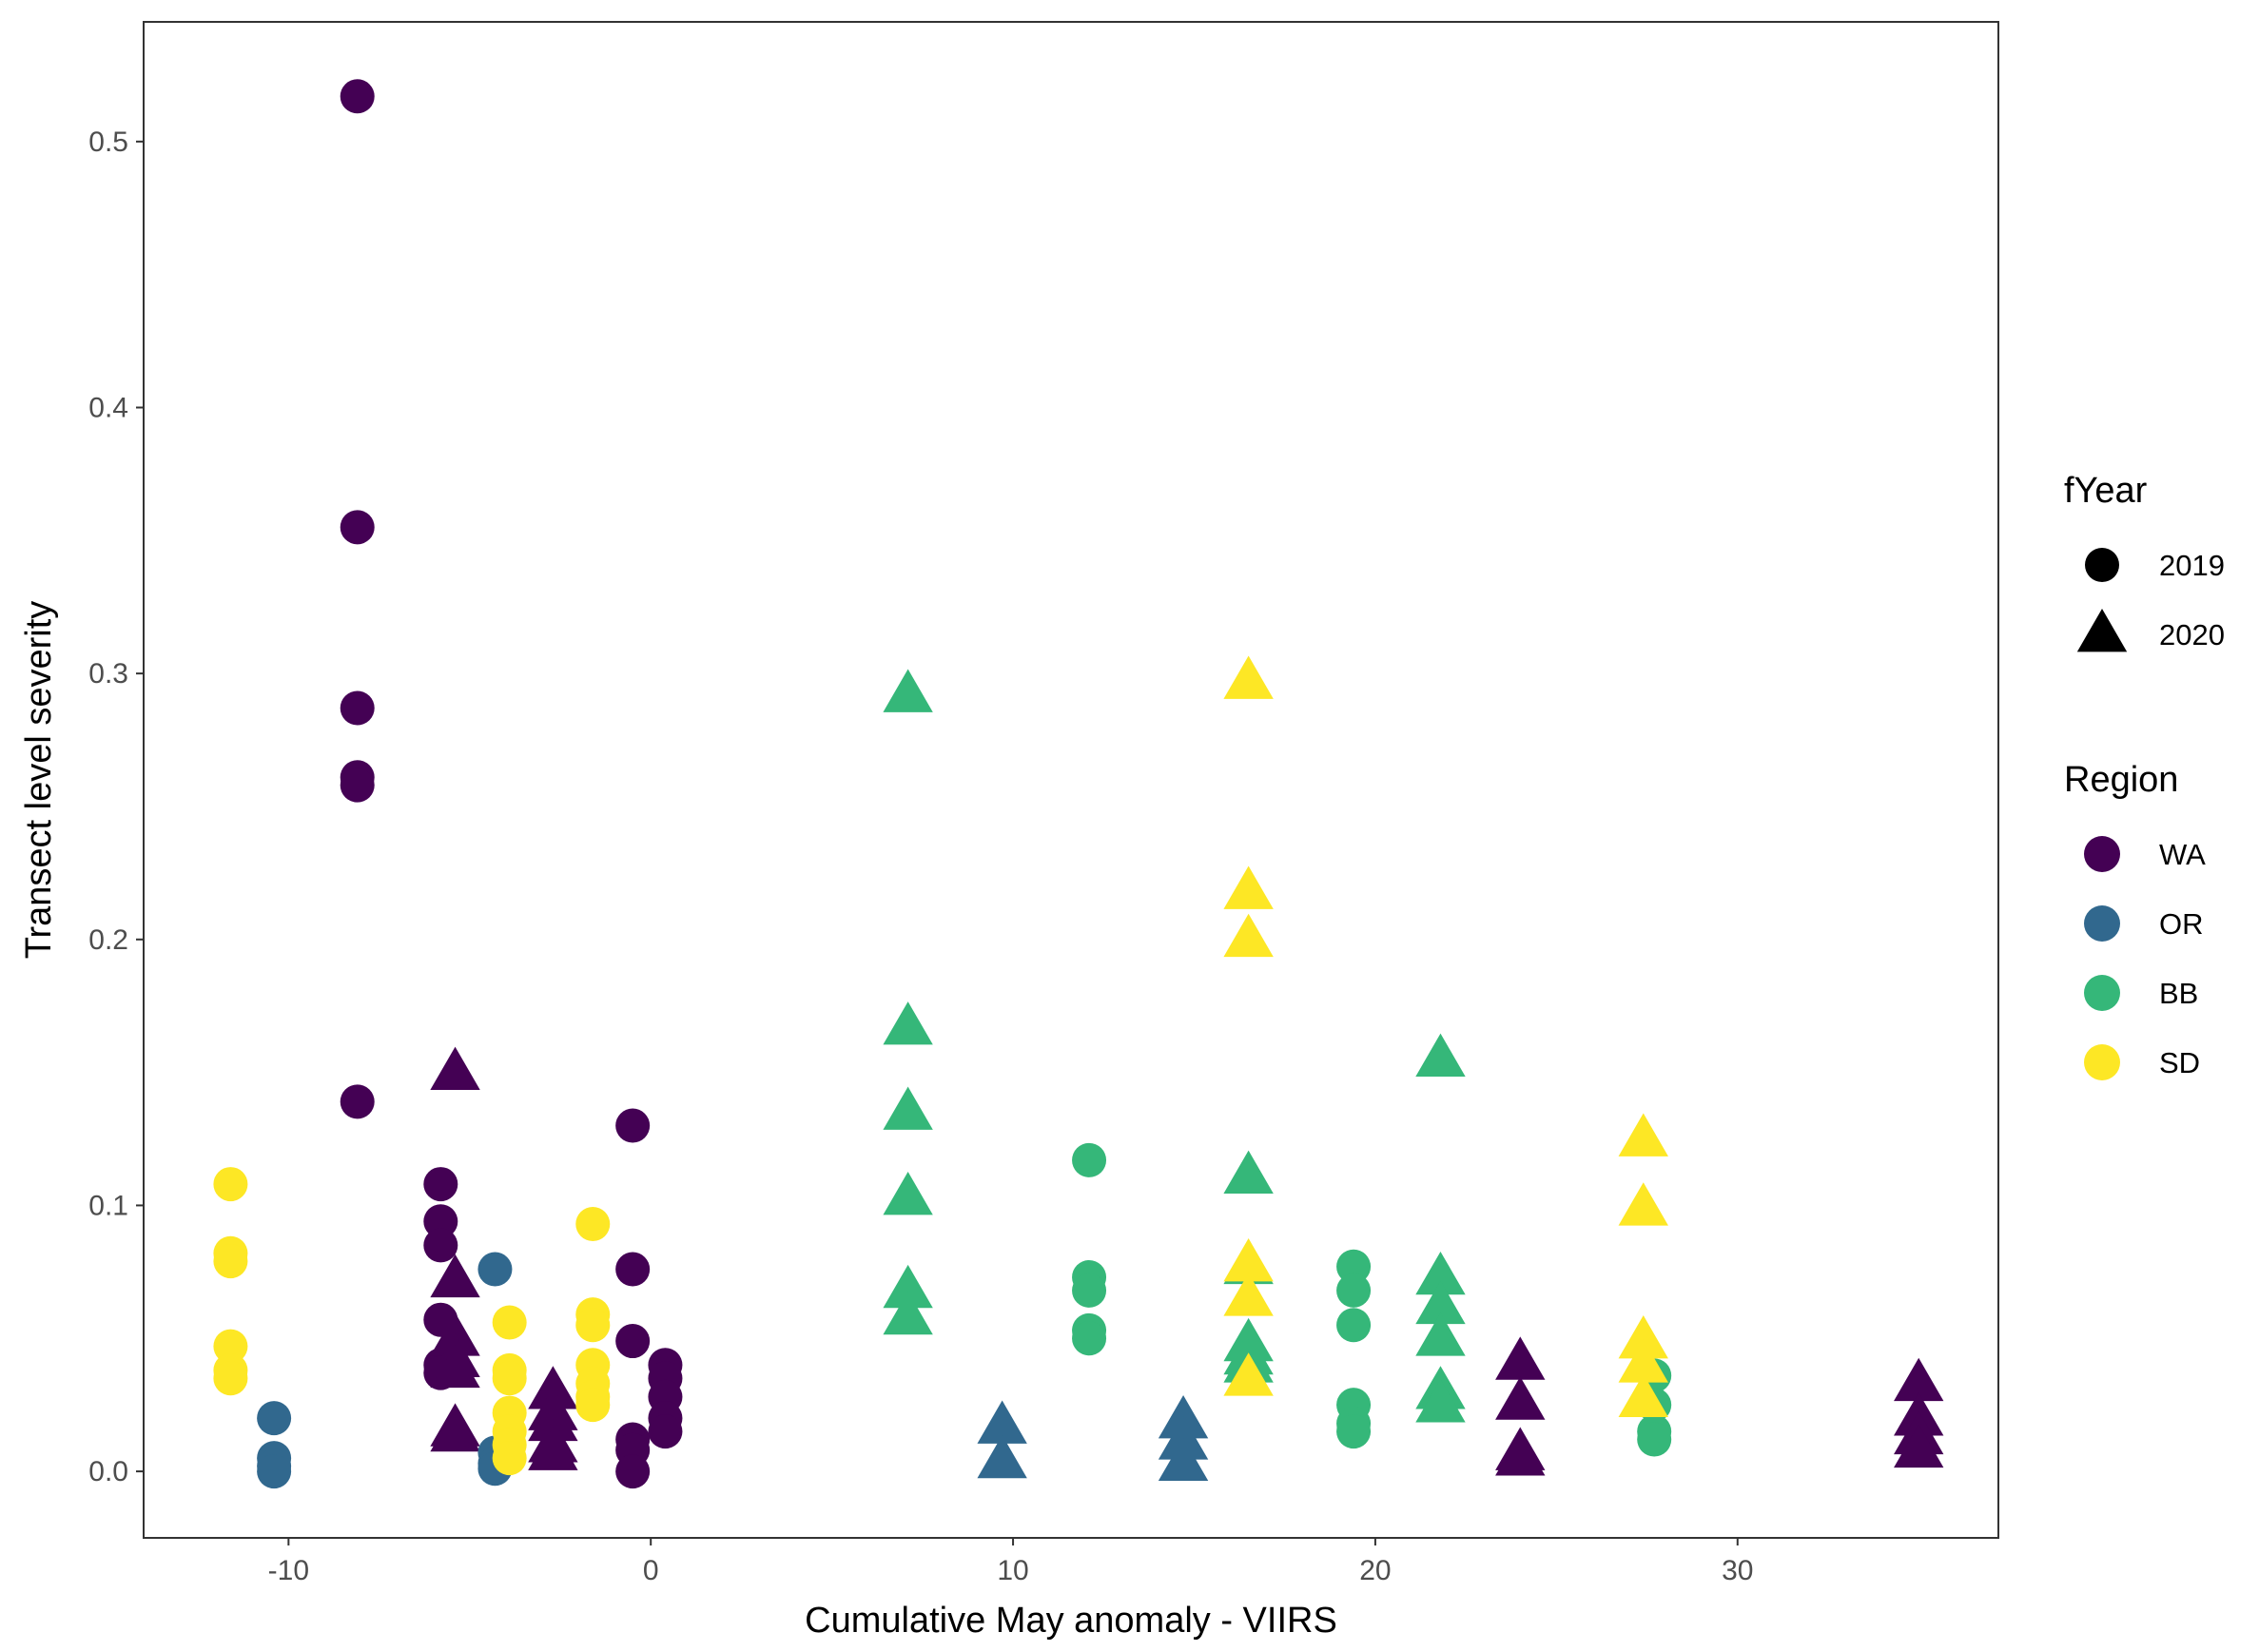 The height and width of the screenshot is (1652, 2259). I want to click on legend-label-sd: SD, so click(2180, 1062).